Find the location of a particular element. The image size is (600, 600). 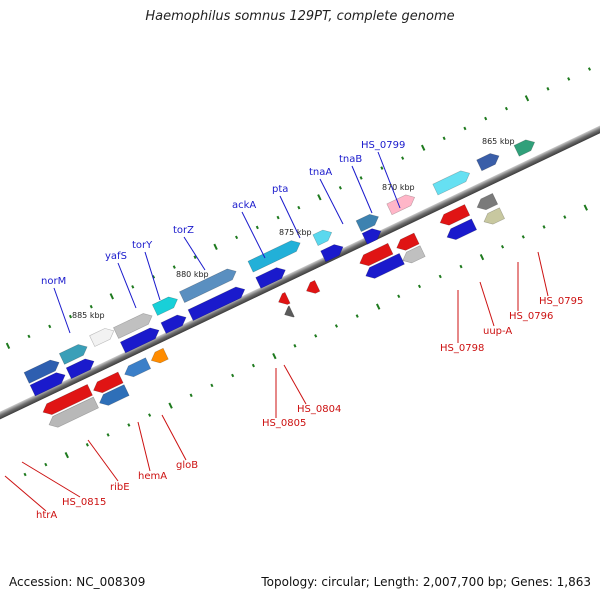

gene-label-HS_0795: HS_0795 is located at coordinates (561, 301).